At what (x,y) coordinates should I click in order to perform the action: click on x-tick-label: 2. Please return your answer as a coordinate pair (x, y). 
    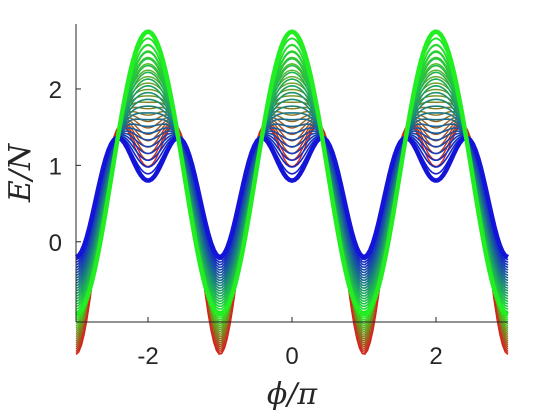
    Looking at the image, I should click on (435, 356).